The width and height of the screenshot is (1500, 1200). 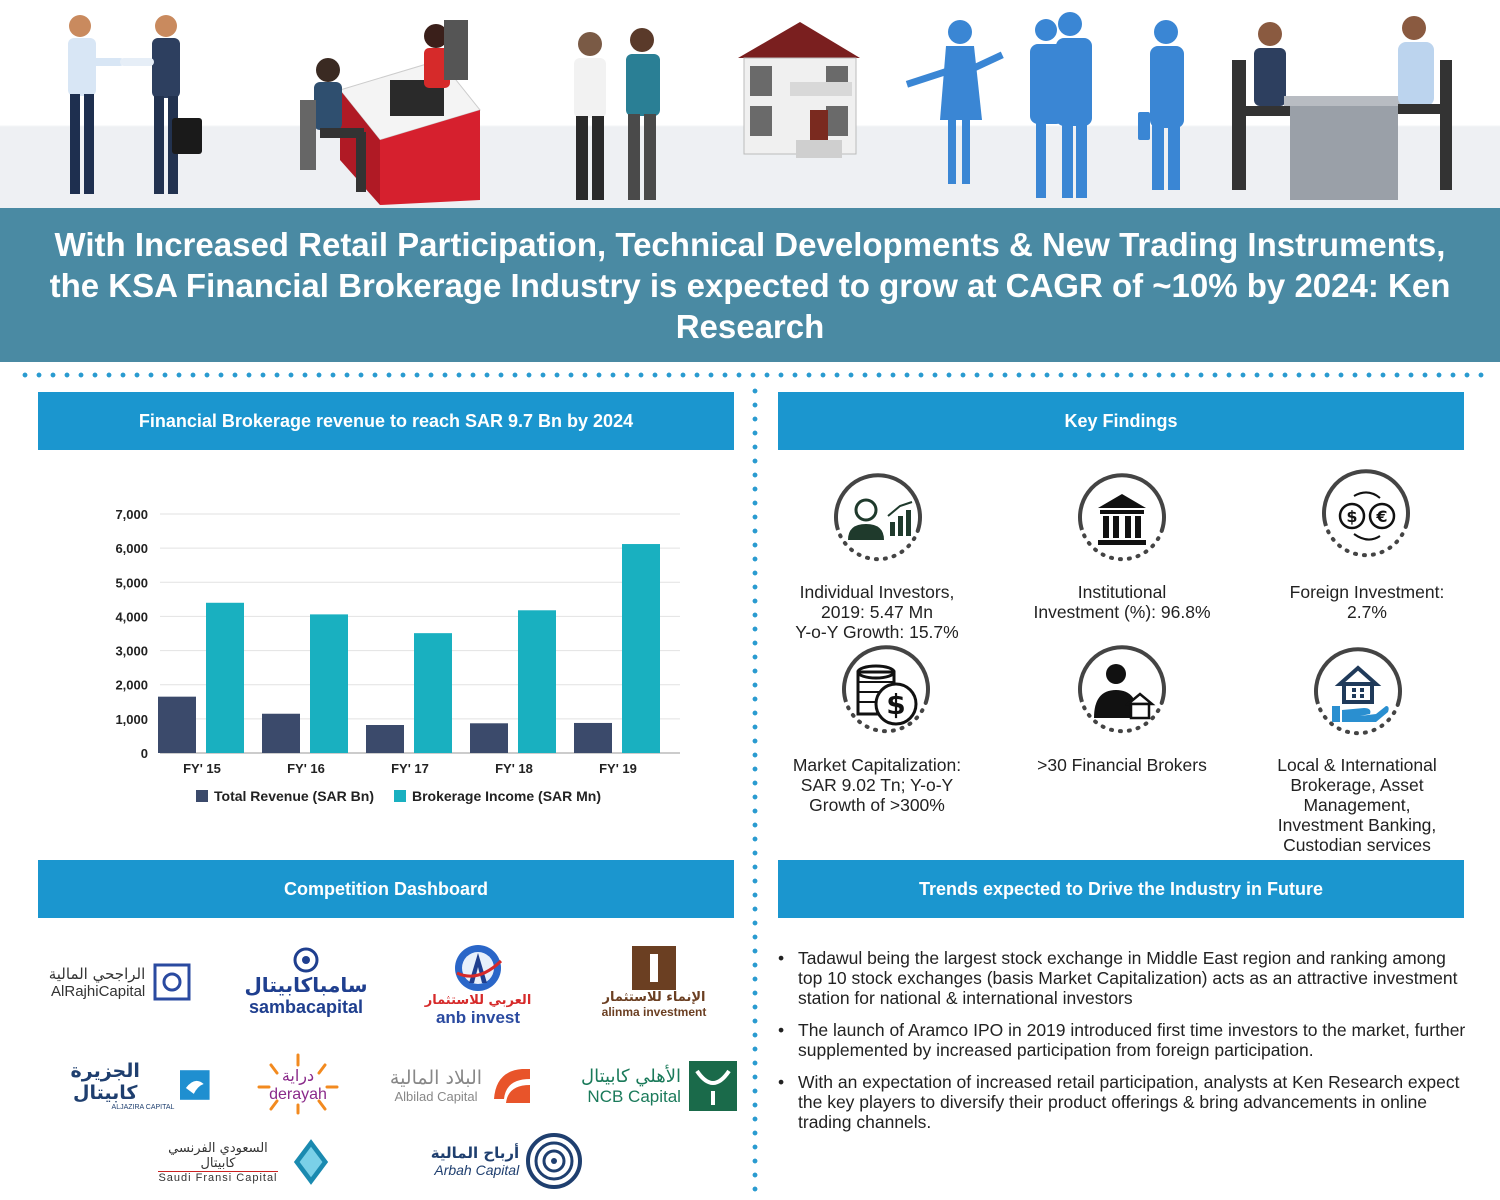 What do you see at coordinates (218, 1177) in the screenshot?
I see `logo-latin-text: Saudi Fransi Capital` at bounding box center [218, 1177].